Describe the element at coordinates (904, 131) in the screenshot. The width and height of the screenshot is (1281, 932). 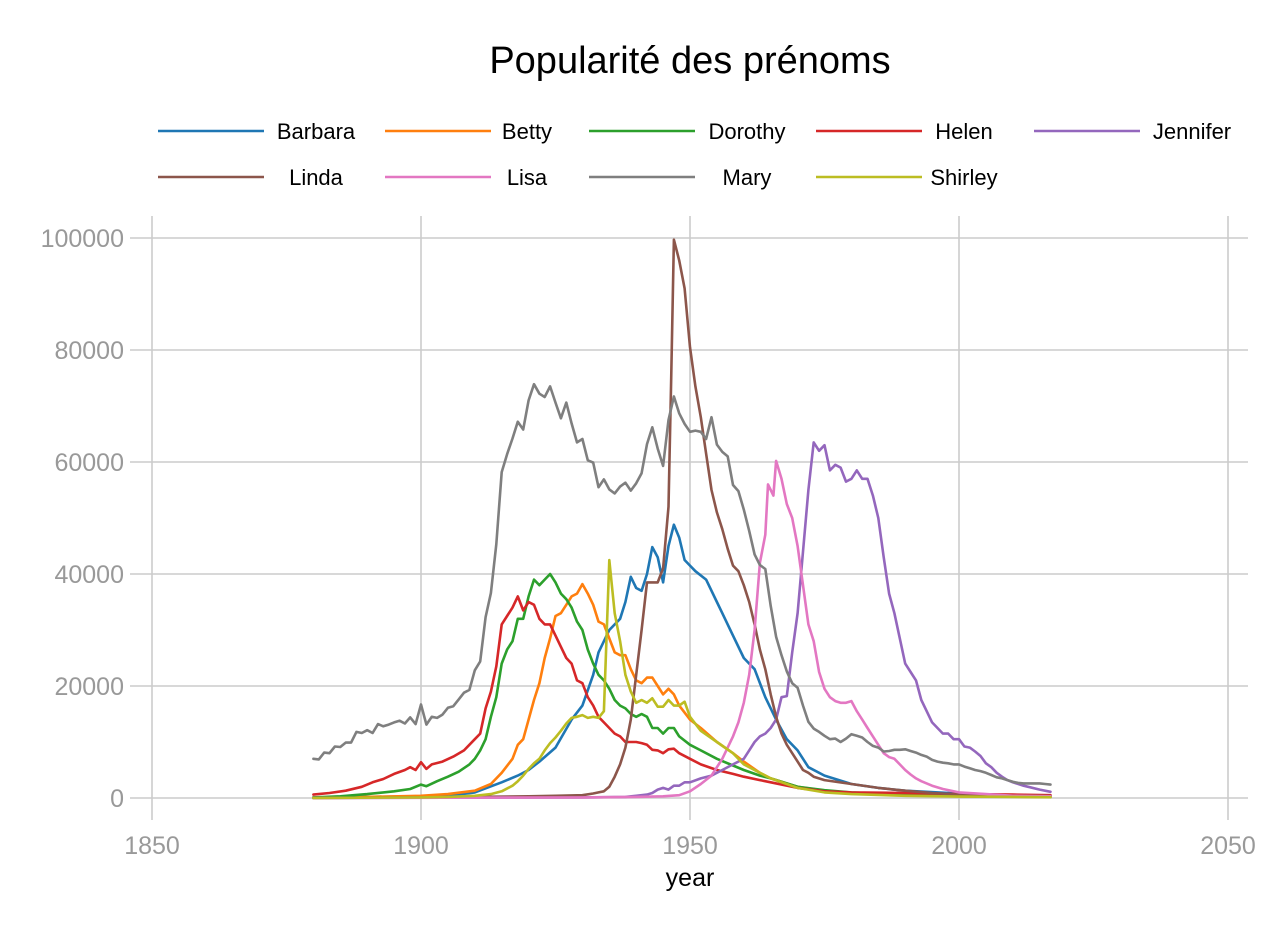
I see `legend-item-helen: Helen` at that location.